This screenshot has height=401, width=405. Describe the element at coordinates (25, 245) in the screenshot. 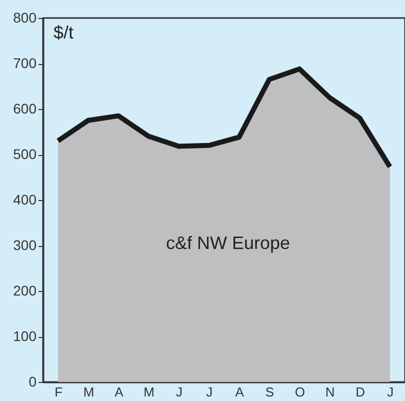

I see `y-tick-label: 300` at that location.